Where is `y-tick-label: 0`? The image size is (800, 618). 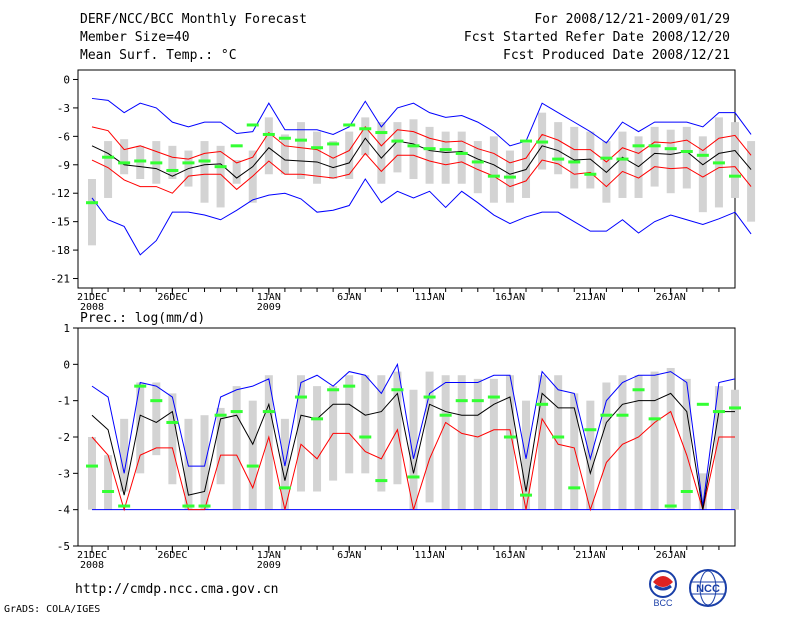 y-tick-label: 0 is located at coordinates (66, 364).